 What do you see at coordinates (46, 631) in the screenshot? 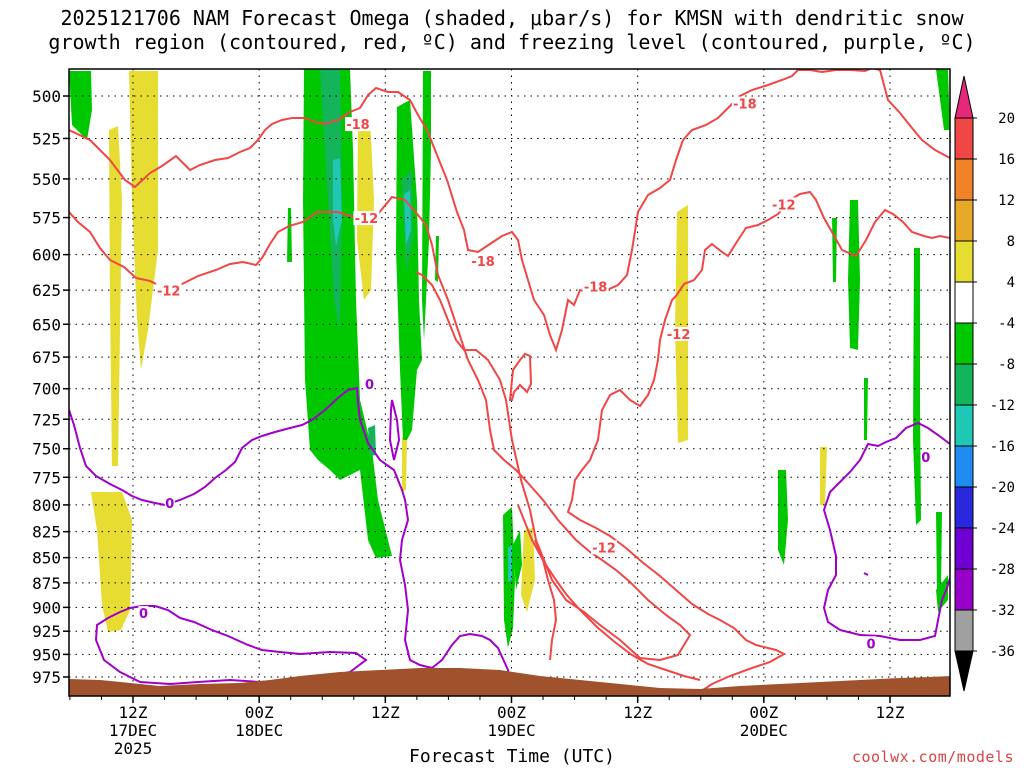
I see `y-tick-label: 925` at bounding box center [46, 631].